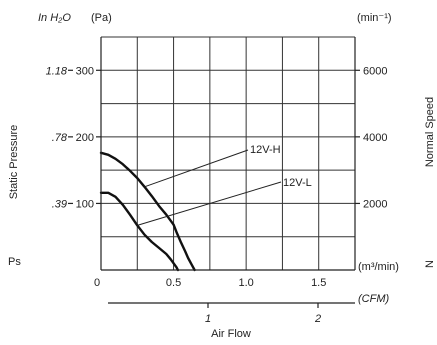 The width and height of the screenshot is (437, 345). I want to click on x-axis-title: Air Flow, so click(231, 334).